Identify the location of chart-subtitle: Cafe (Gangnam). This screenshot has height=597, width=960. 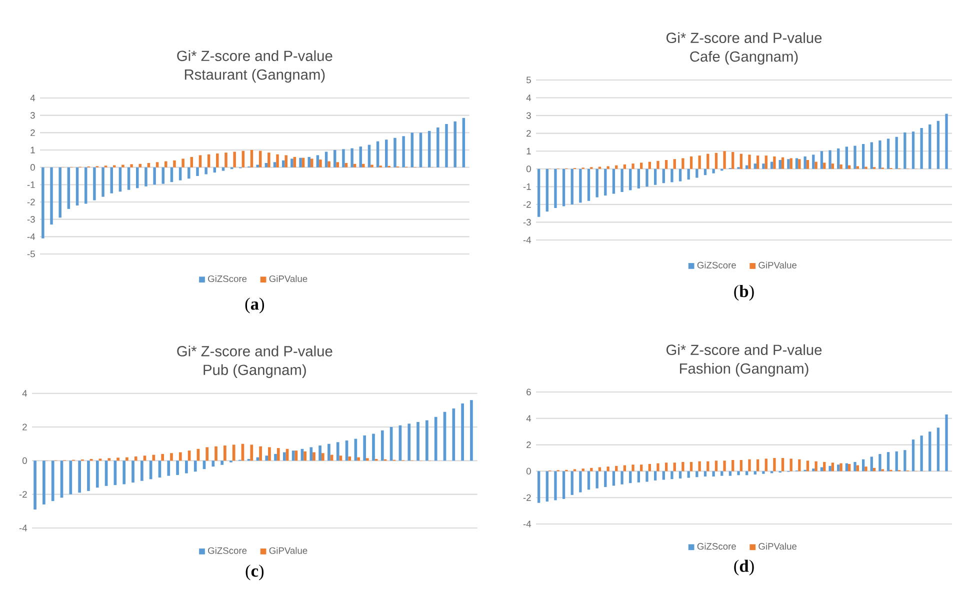
(744, 57).